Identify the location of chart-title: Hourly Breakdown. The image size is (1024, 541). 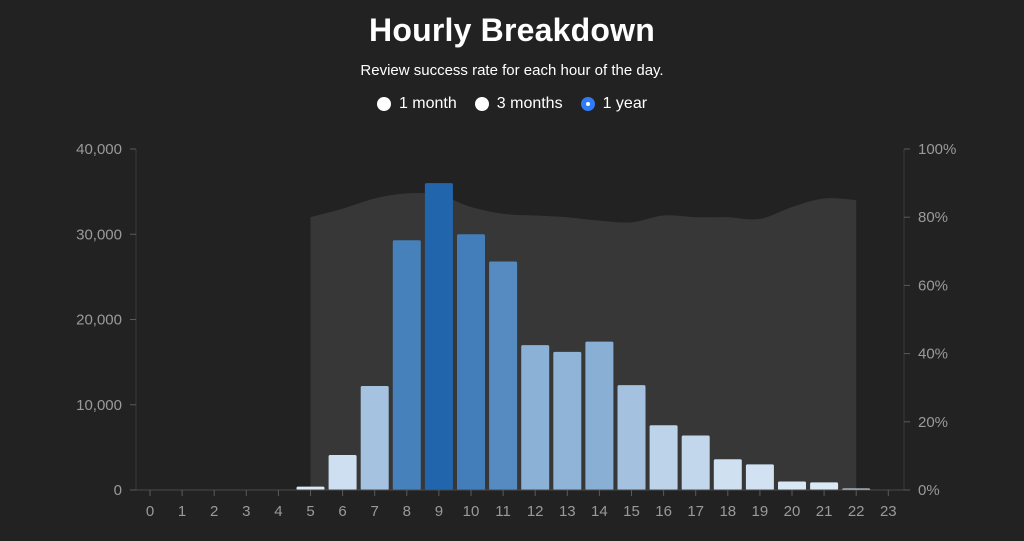
(512, 30).